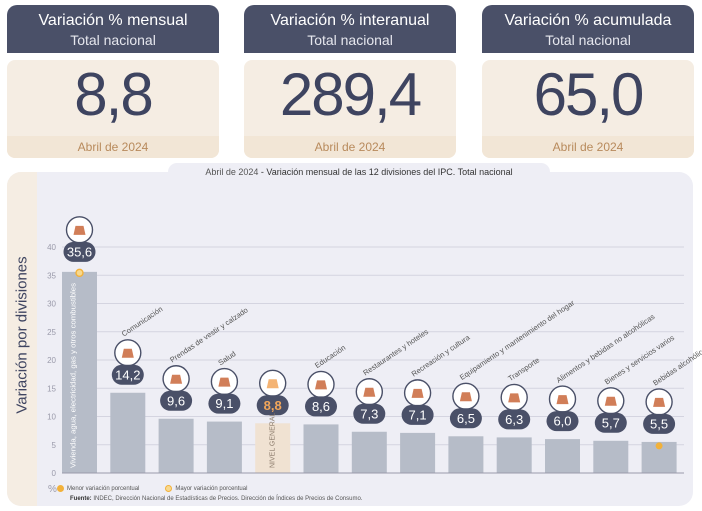 The height and width of the screenshot is (511, 702). Describe the element at coordinates (79, 230) in the screenshot. I see `house-utilities-icon-glyph` at that location.